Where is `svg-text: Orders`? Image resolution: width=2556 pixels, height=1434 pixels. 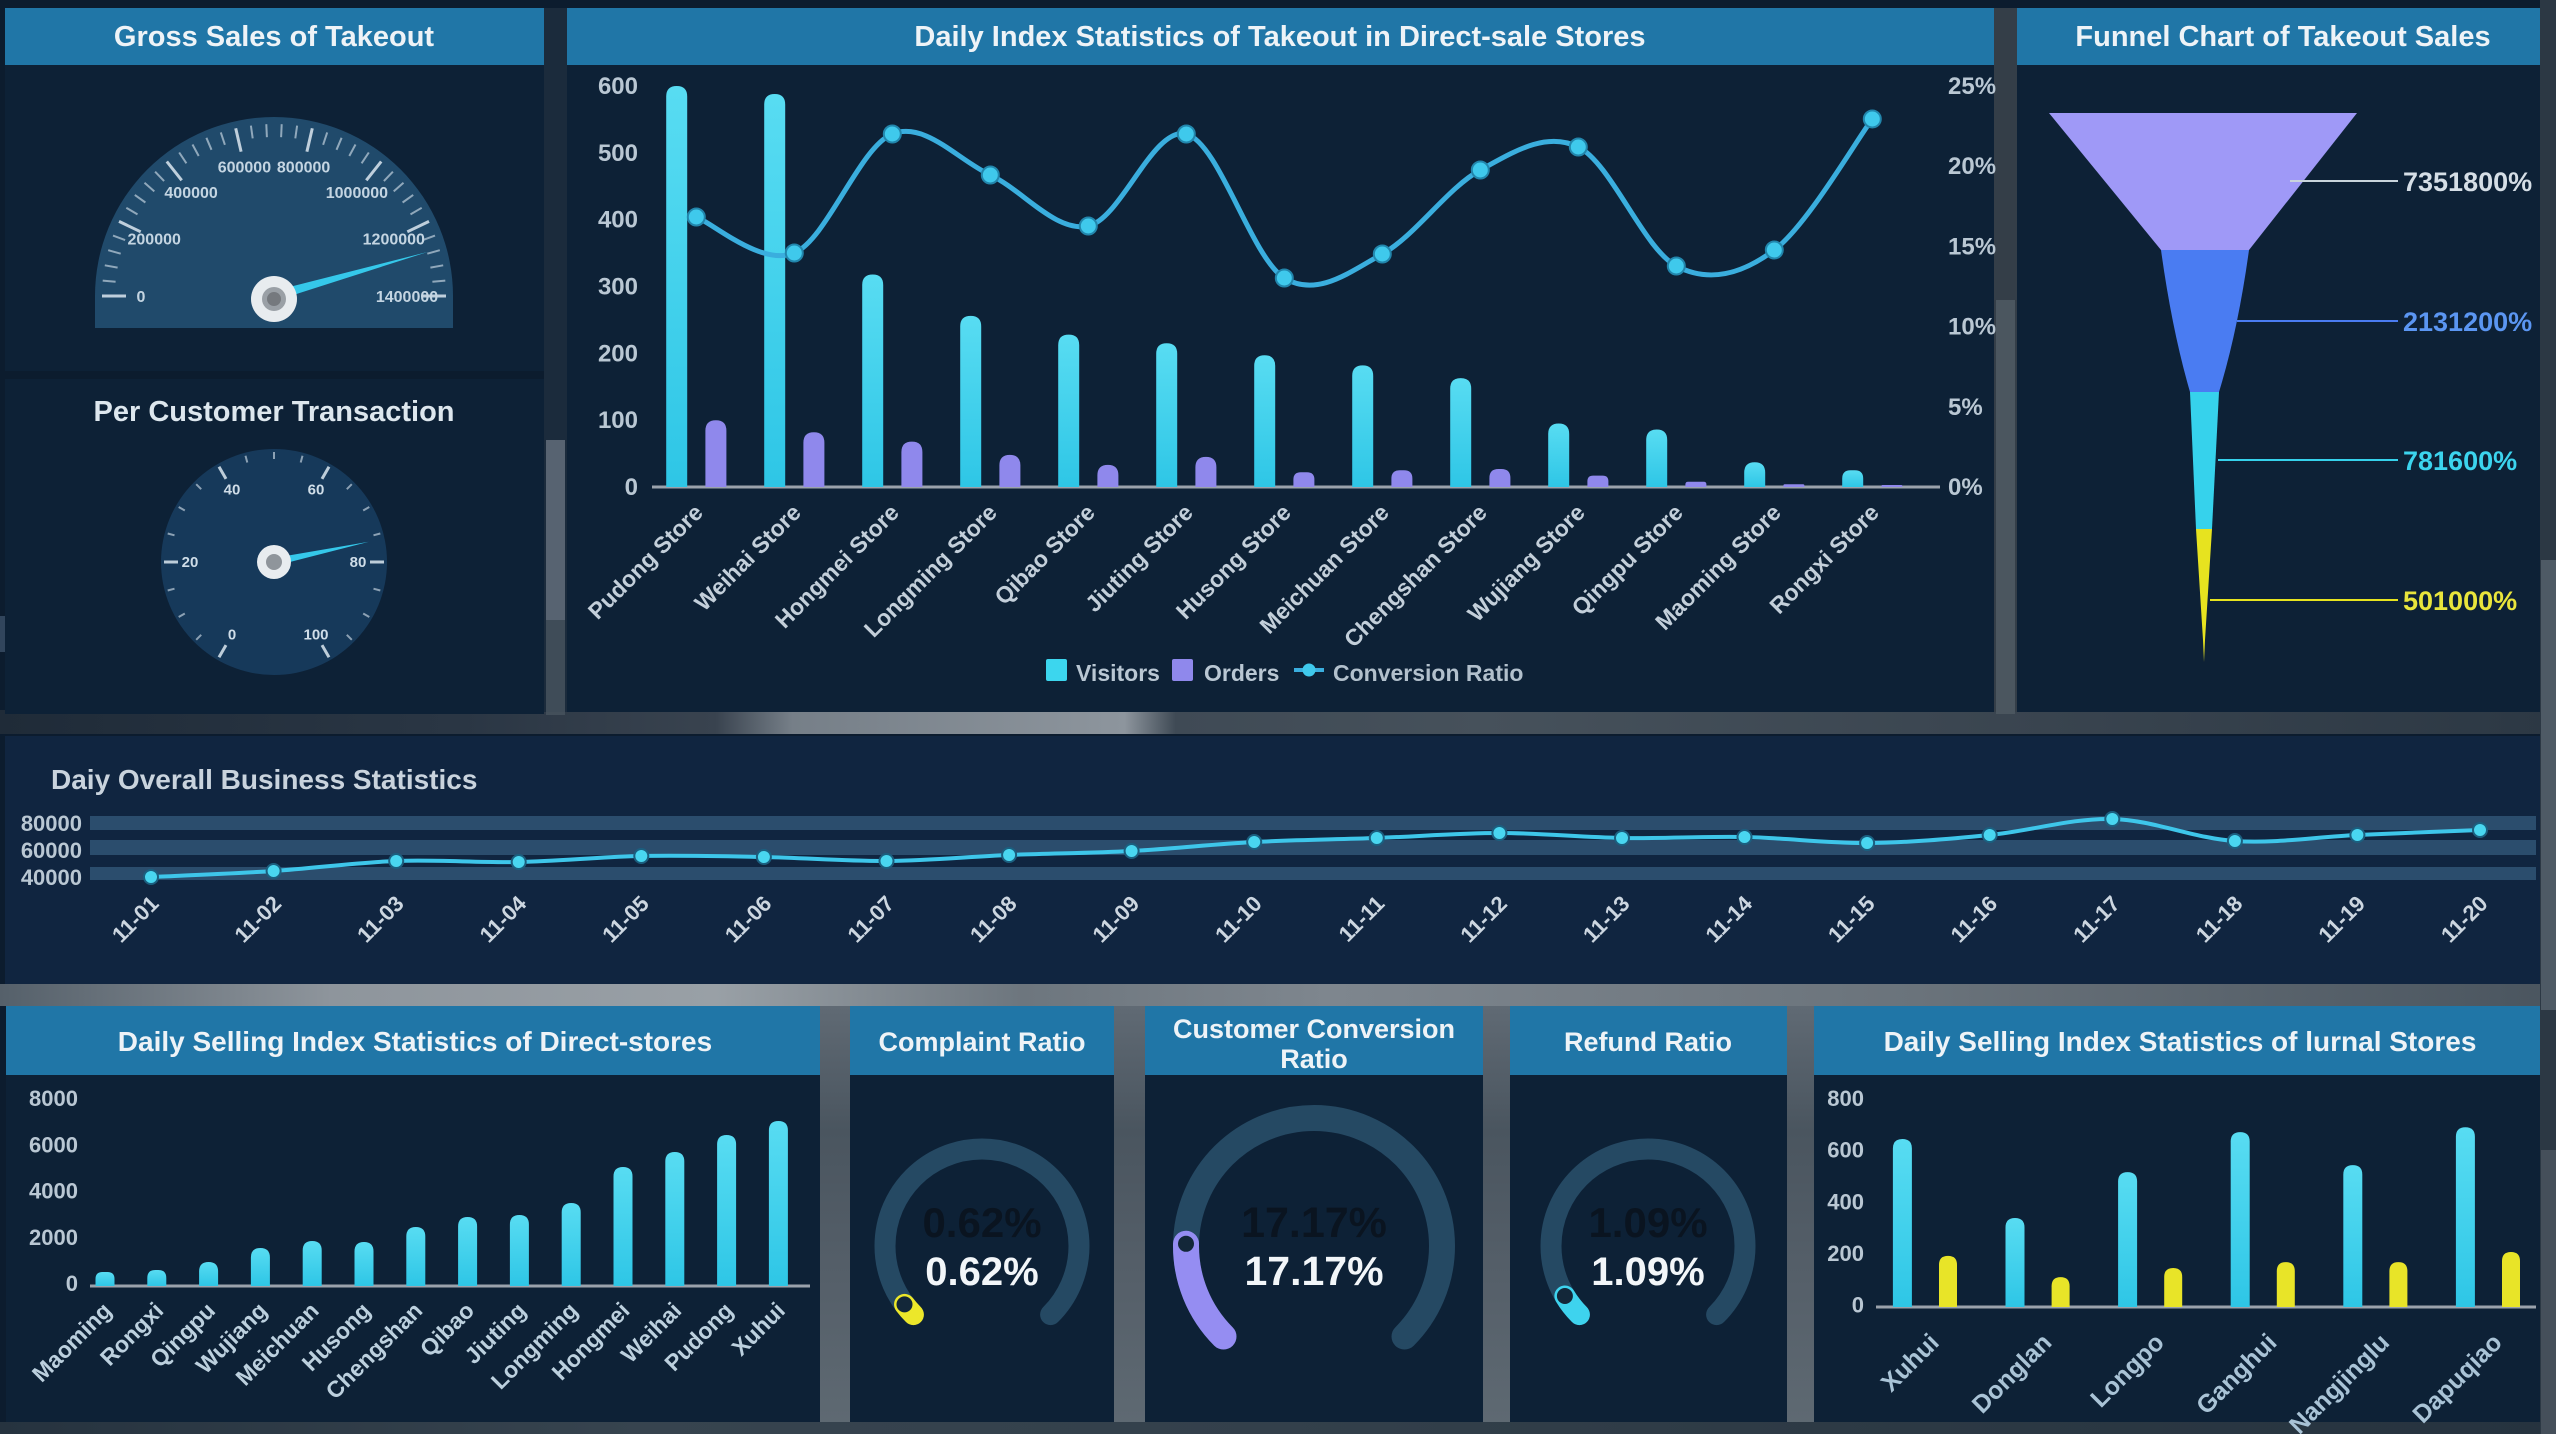
svg-text: Orders is located at coordinates (1241, 673).